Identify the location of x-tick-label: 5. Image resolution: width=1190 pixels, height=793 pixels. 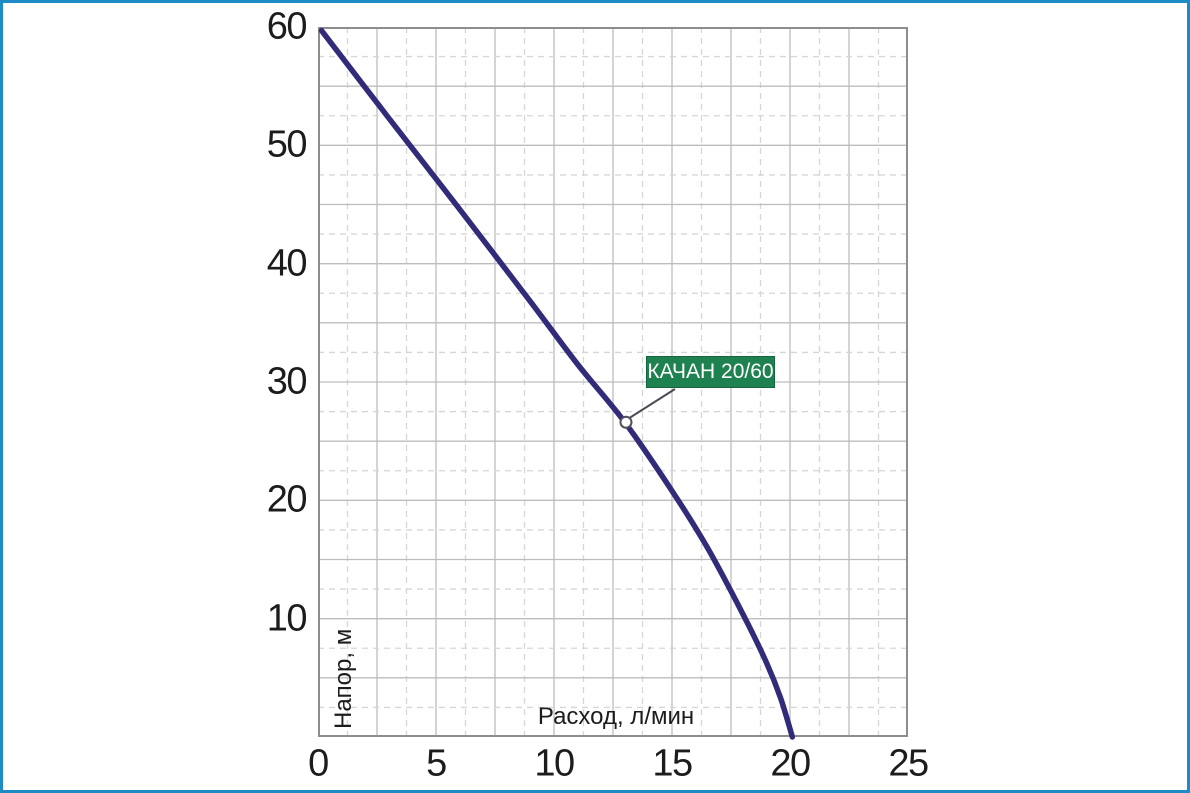
(436, 763).